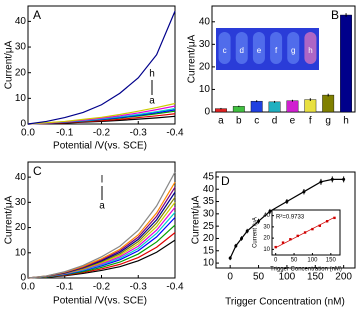 Image resolution: width=361 pixels, height=317 pixels. I want to click on y-tick-label: 45, so click(209, 177).